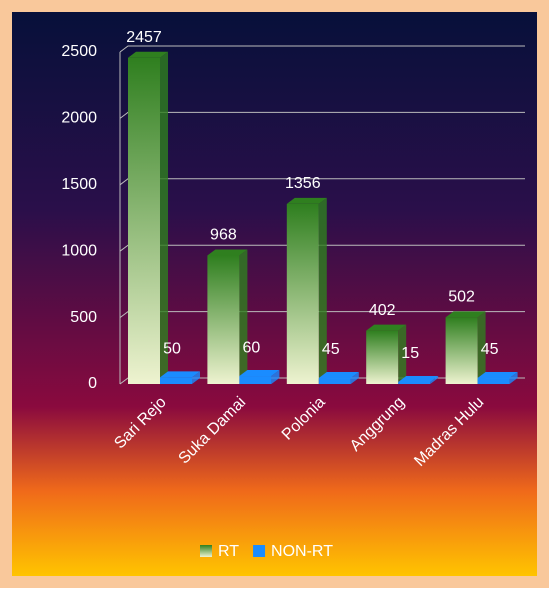 Image resolution: width=549 pixels, height=593 pixels. I want to click on data-label: 60, so click(252, 347).